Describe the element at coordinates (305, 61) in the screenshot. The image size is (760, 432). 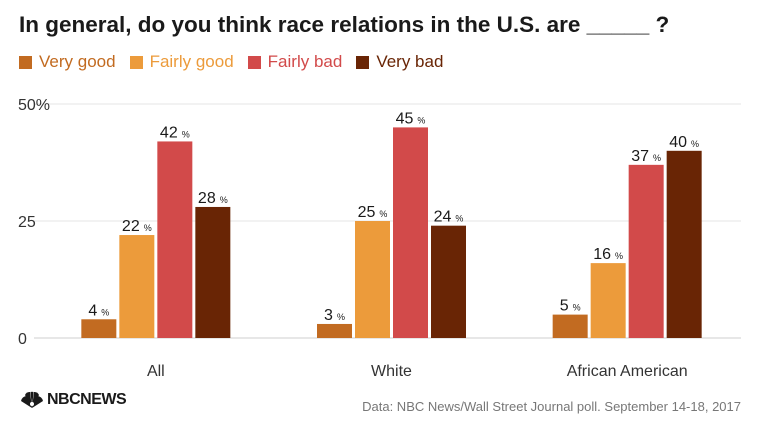
I see `legend-label: Fairly bad` at that location.